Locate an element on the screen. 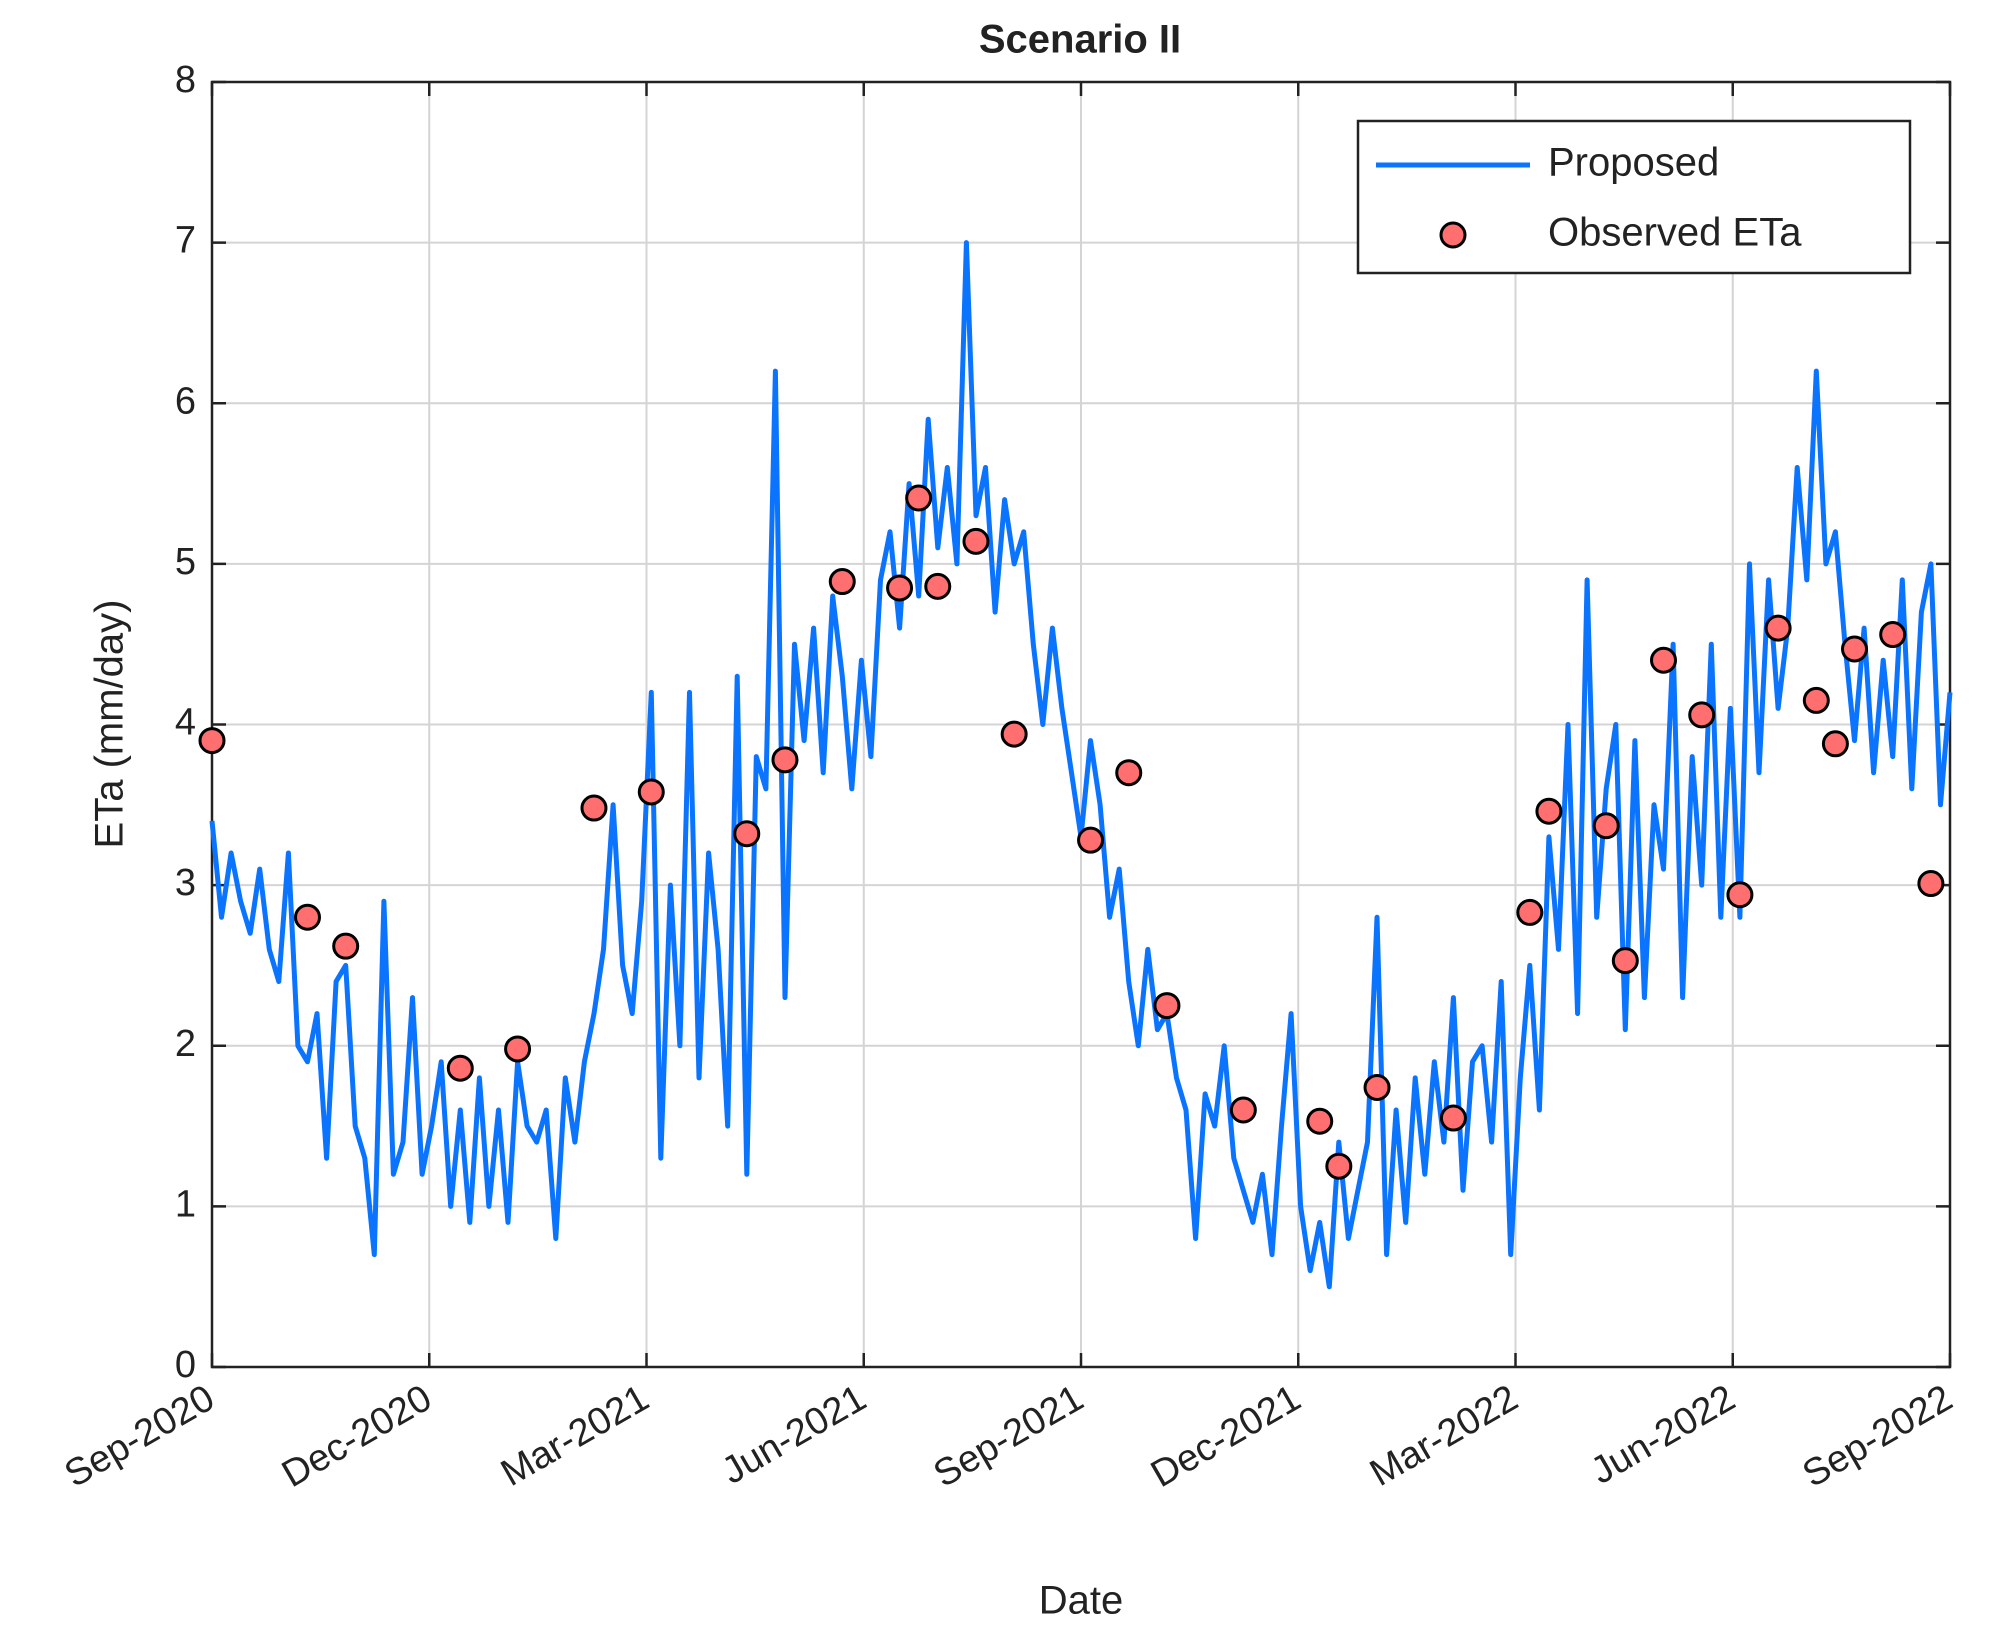 The width and height of the screenshot is (1990, 1637). x-tick-label: Sep-2022 is located at coordinates (1878, 1436).